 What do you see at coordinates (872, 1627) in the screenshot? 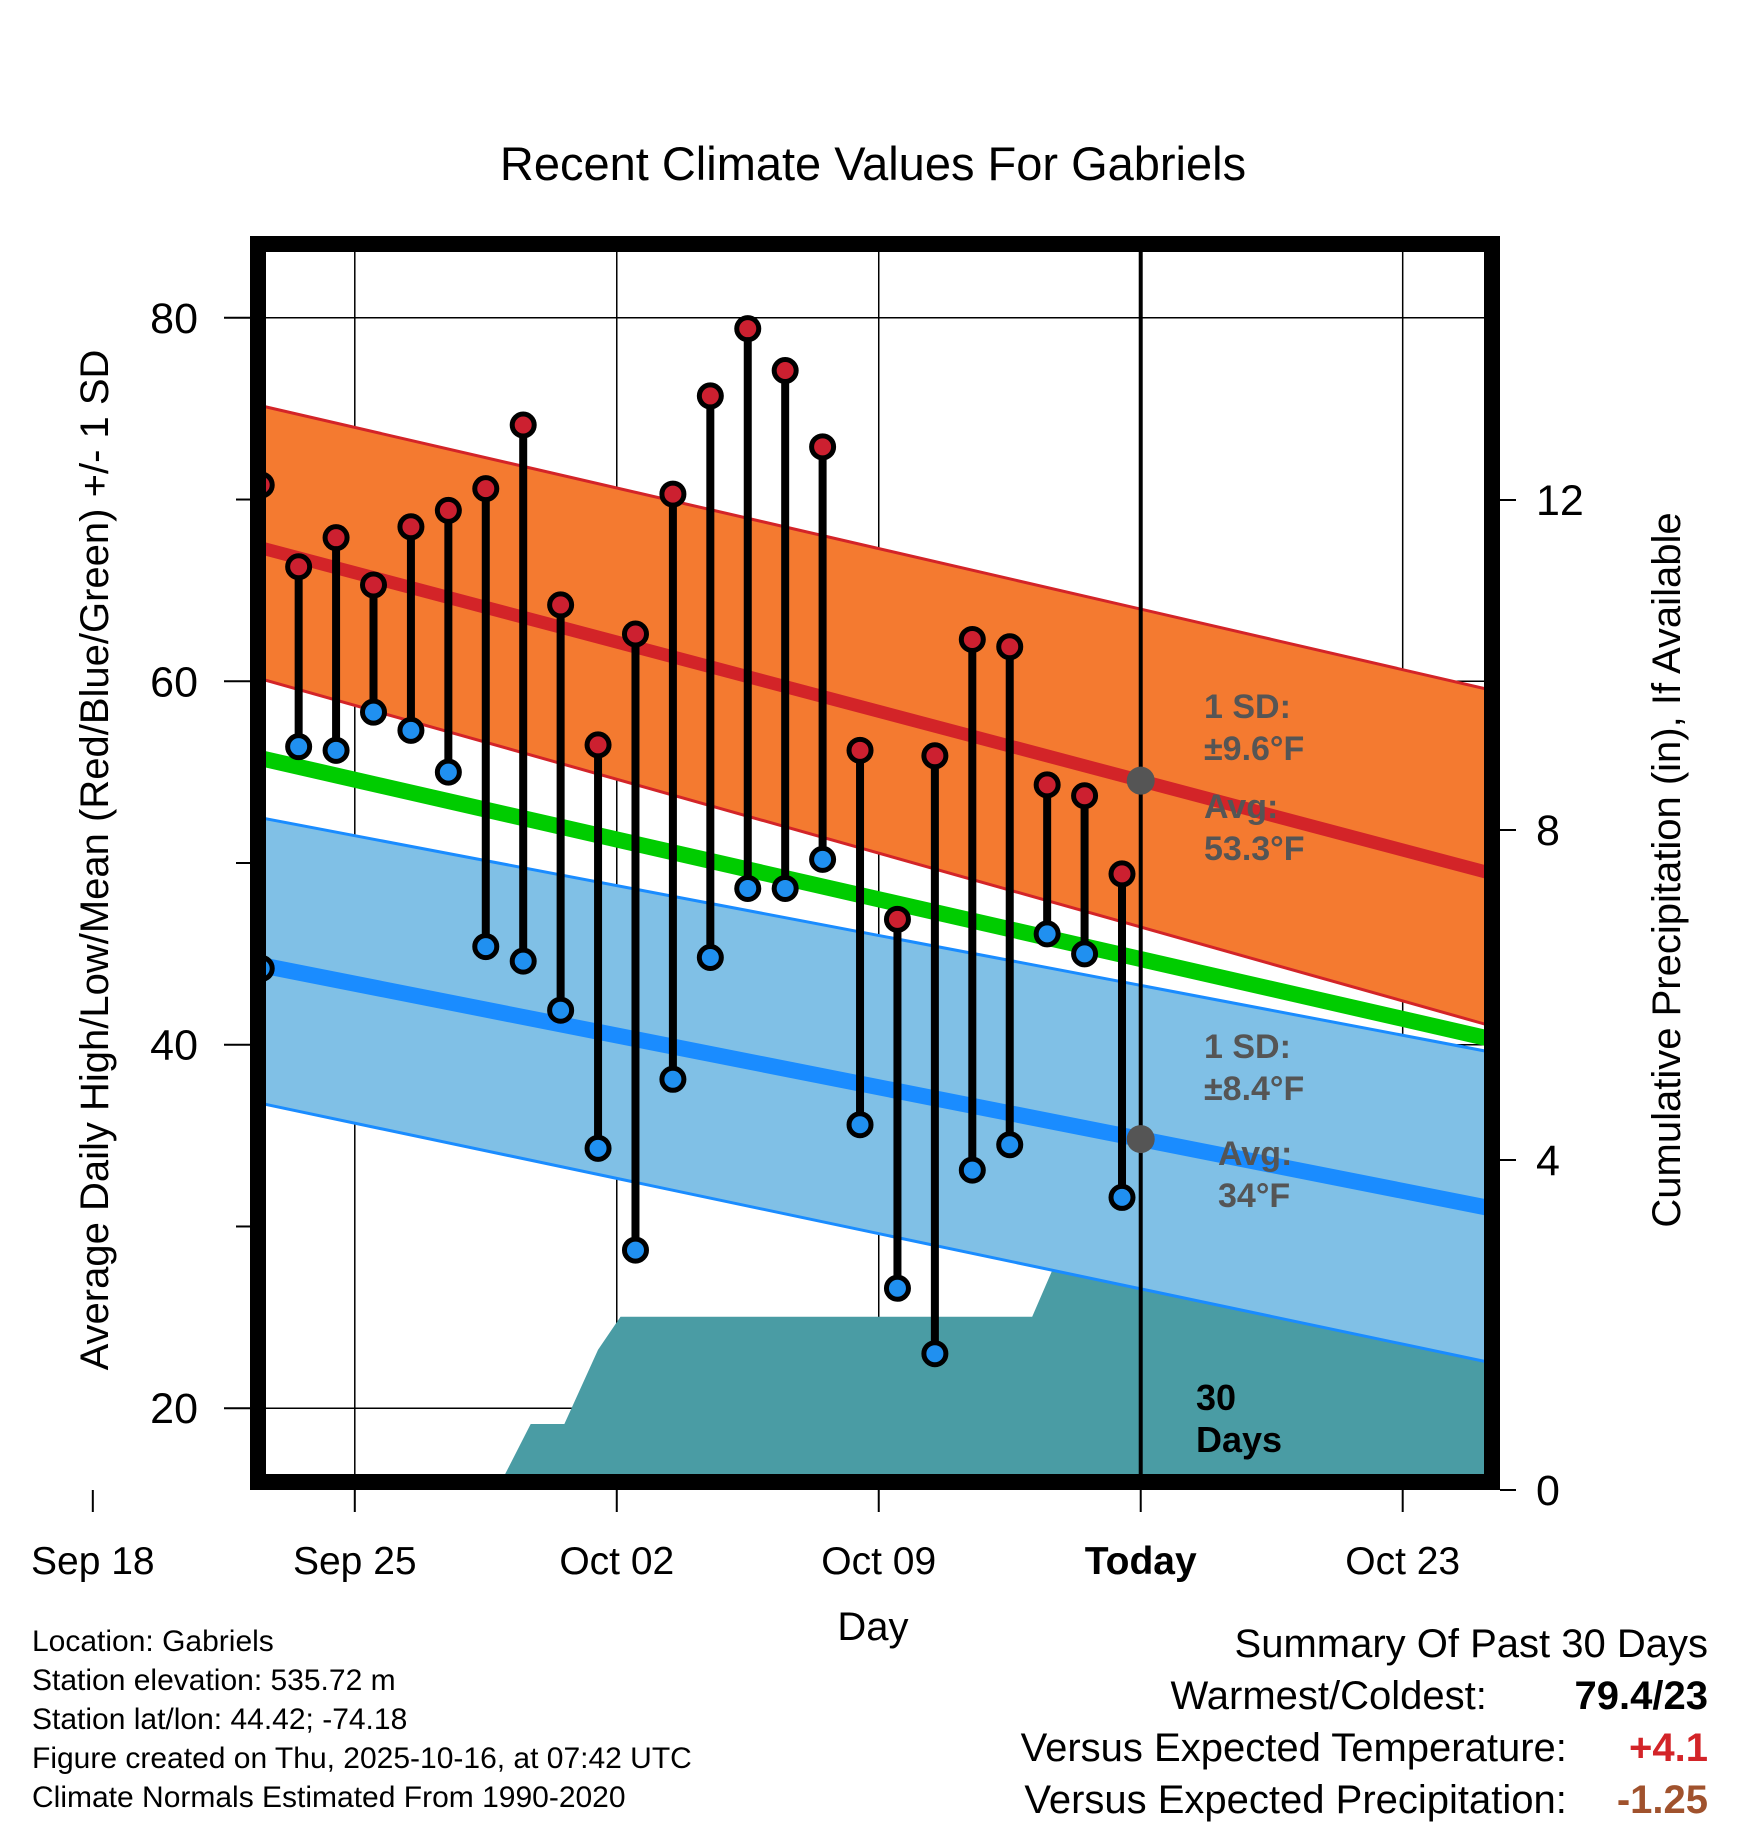
I see `x-axis-label: Day` at bounding box center [872, 1627].